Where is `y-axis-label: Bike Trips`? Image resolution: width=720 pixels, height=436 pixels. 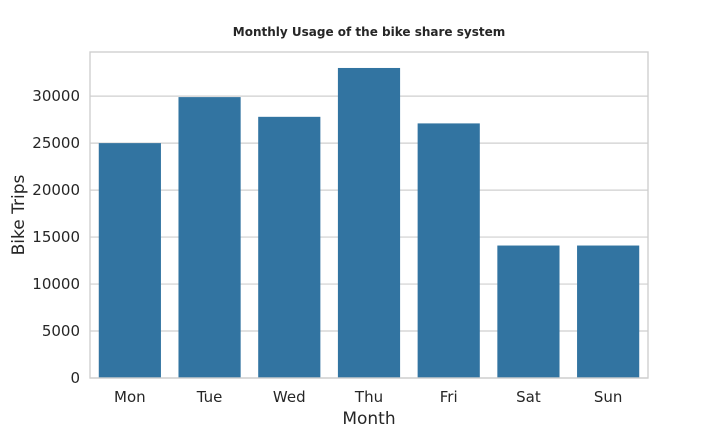
y-axis-label: Bike Trips is located at coordinates (19, 214).